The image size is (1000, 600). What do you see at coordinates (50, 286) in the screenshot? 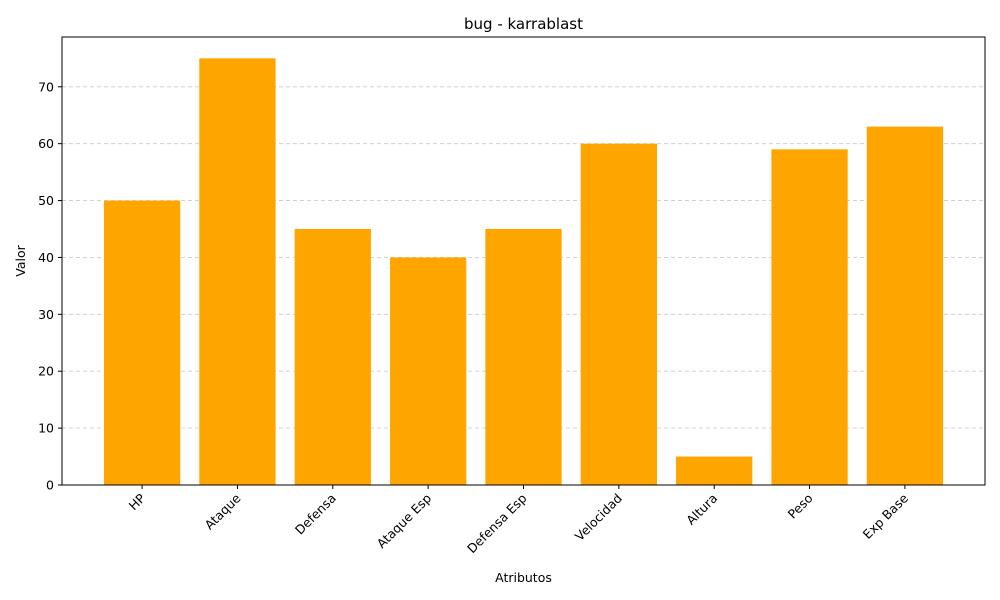
I see `y-axis: 0 10 20 30 40 50 60 70` at bounding box center [50, 286].